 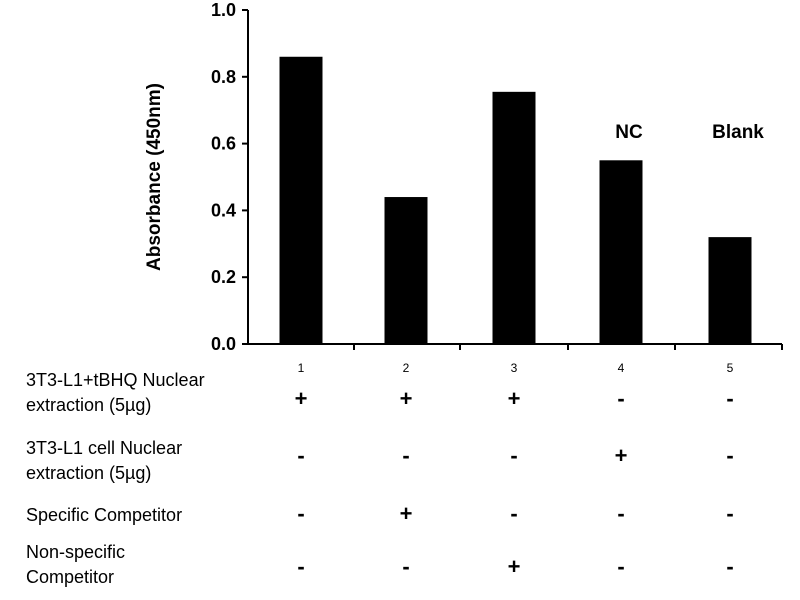 What do you see at coordinates (514, 368) in the screenshot?
I see `x-tick-label: 3` at bounding box center [514, 368].